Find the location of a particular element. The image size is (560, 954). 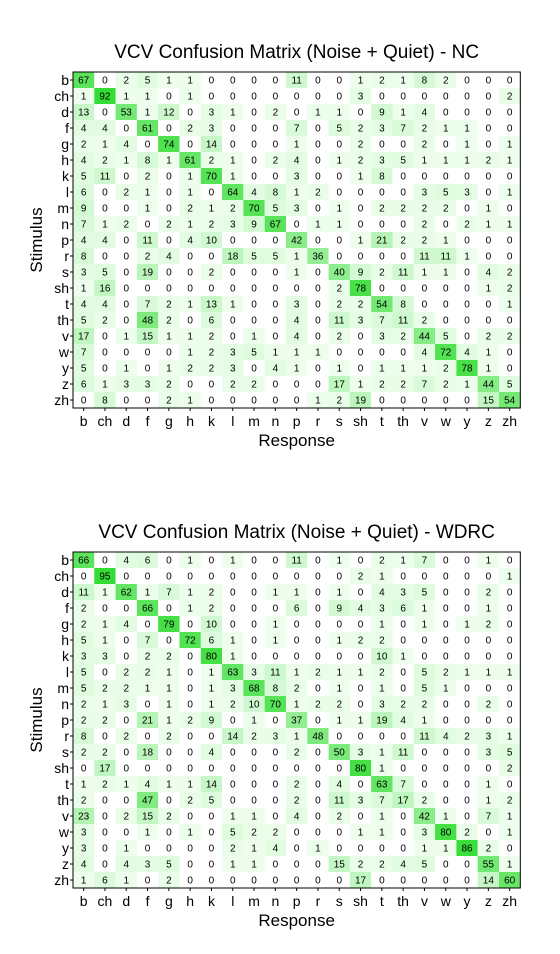

nc-y-tick-label: ch is located at coordinates (61, 96).